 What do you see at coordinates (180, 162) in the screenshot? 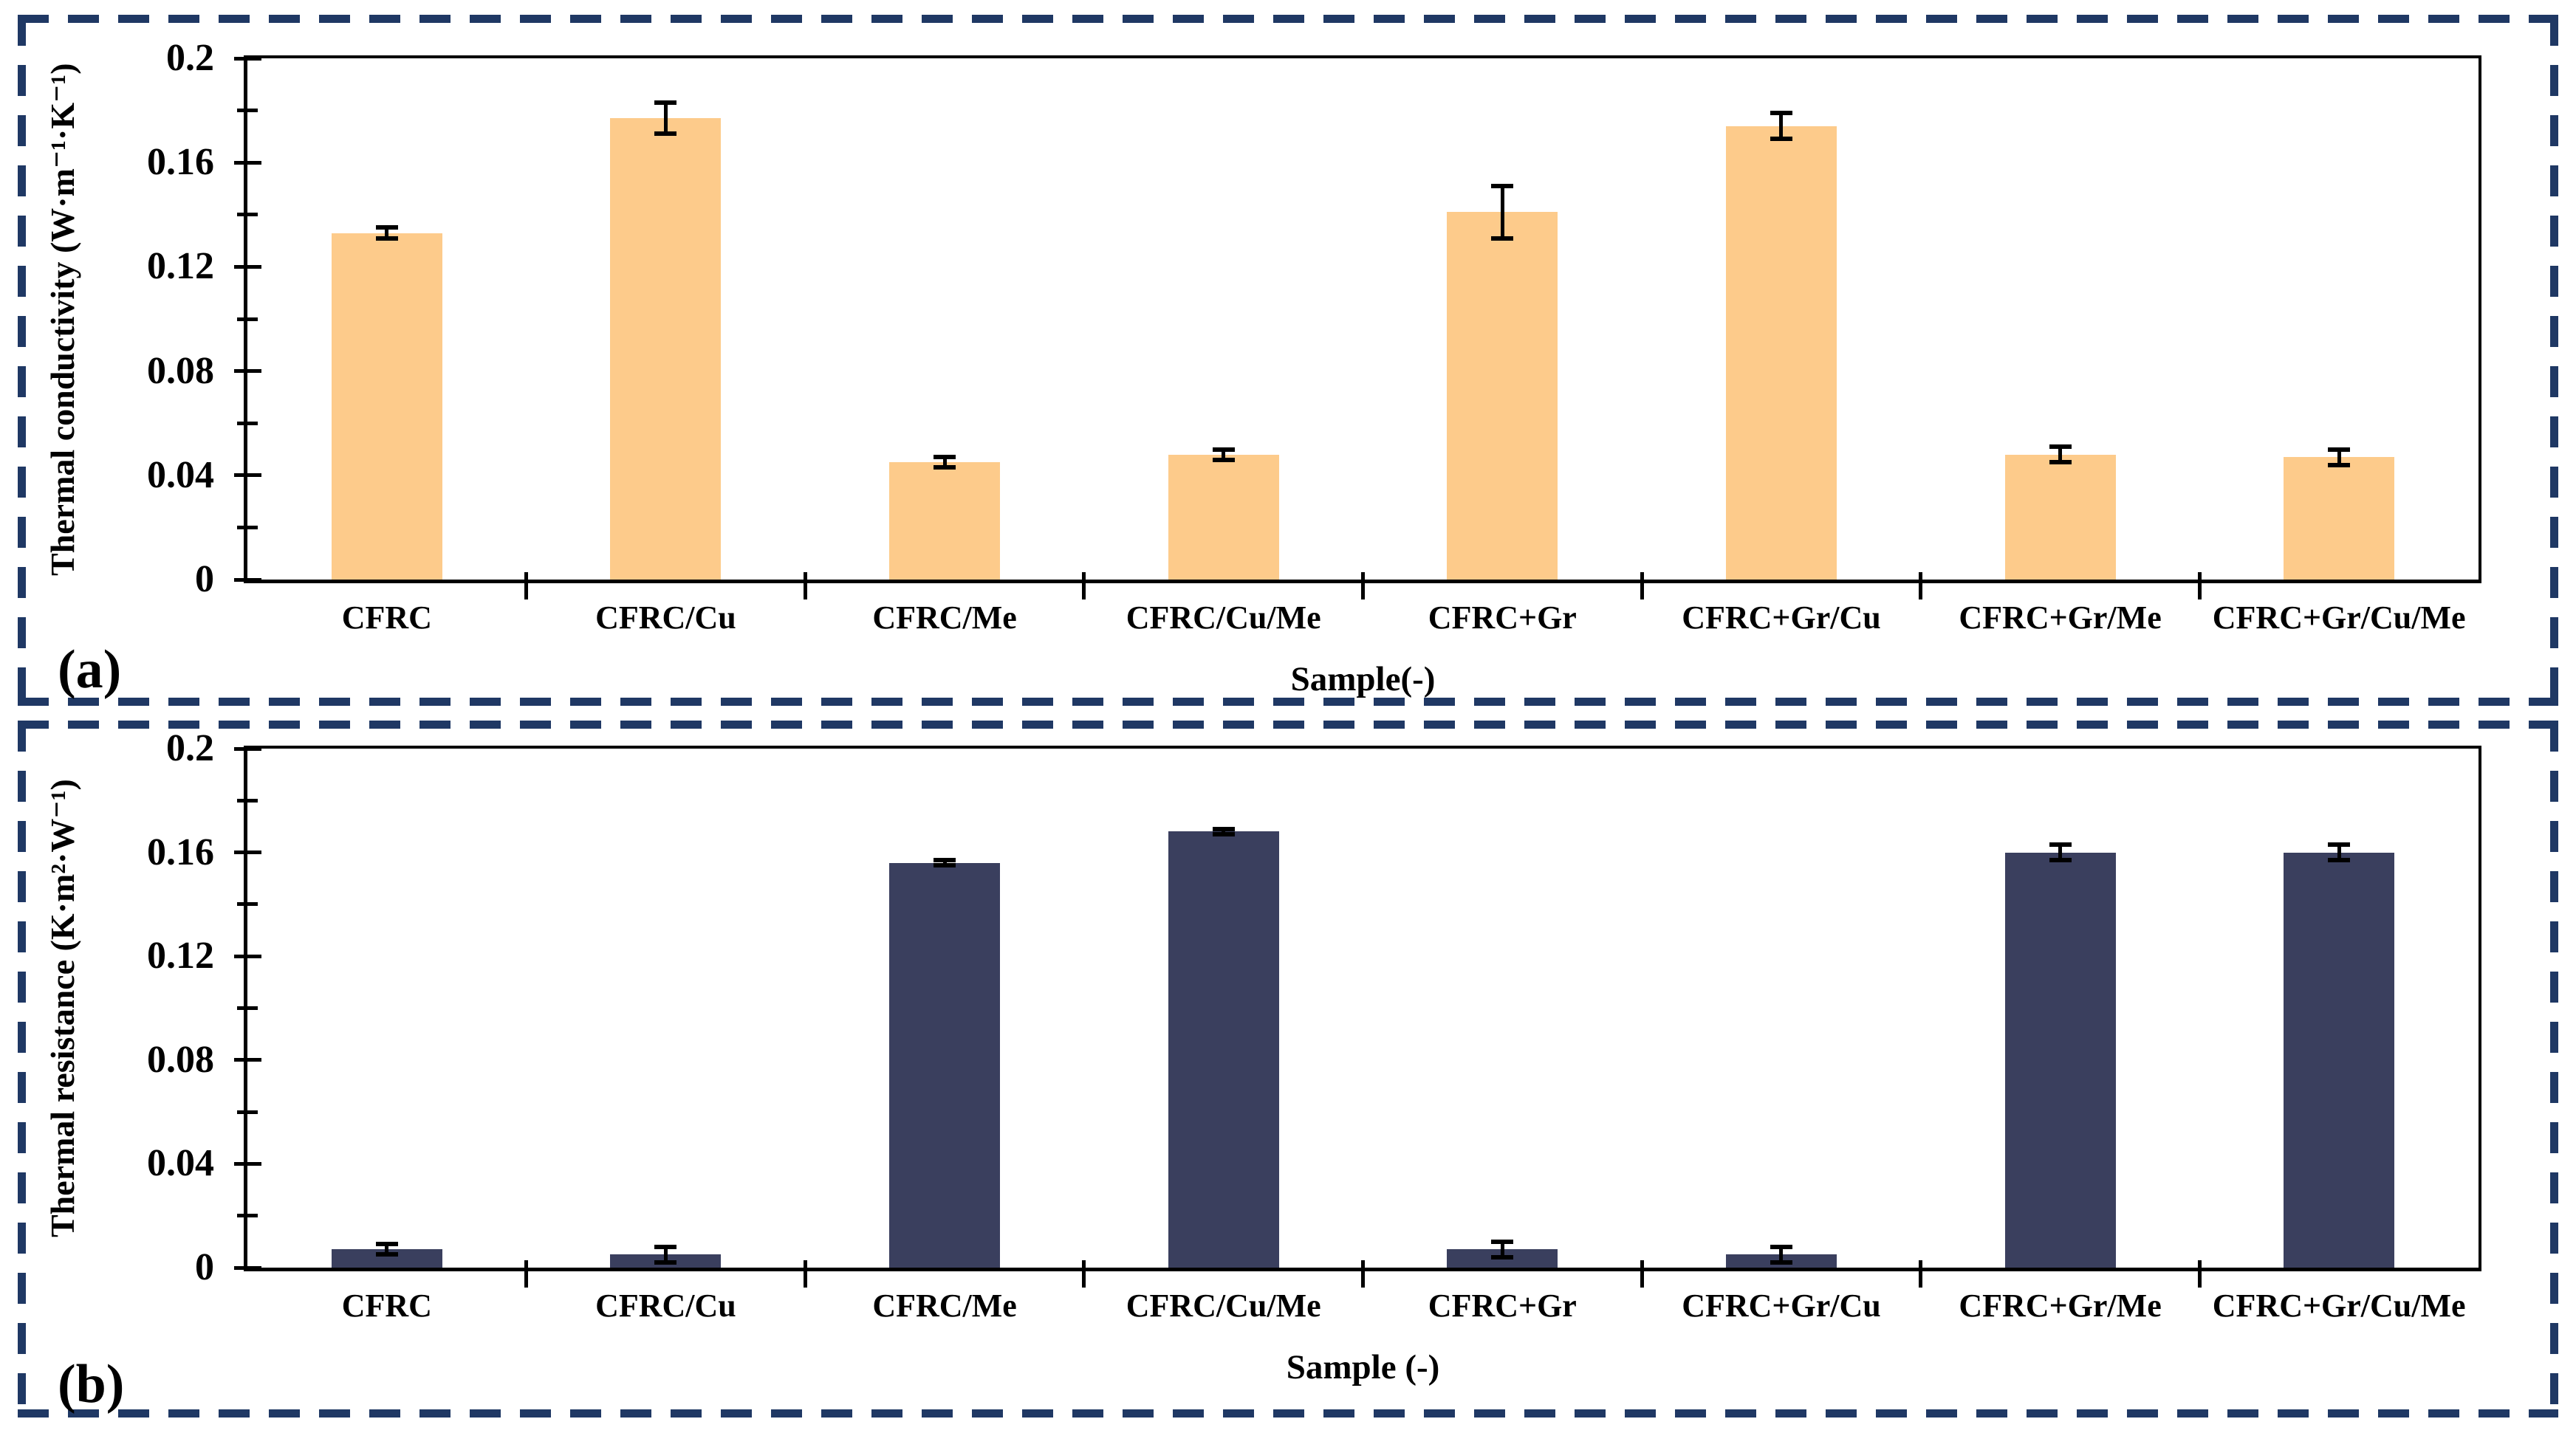
I see `y-tick-label: 0.16` at bounding box center [180, 162].